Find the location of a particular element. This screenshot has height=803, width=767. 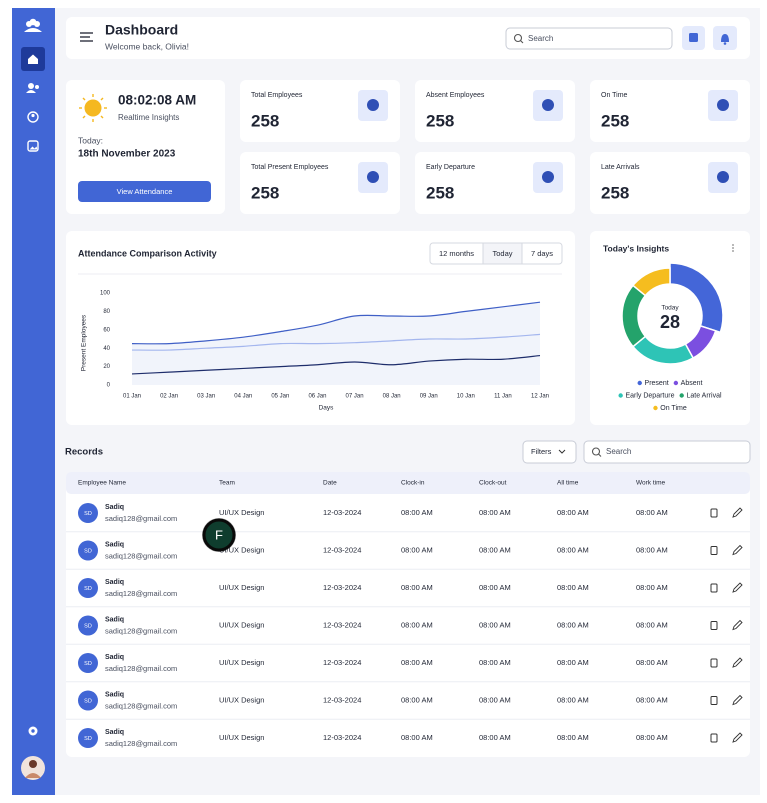

donut-center-label: Today is located at coordinates (670, 308).